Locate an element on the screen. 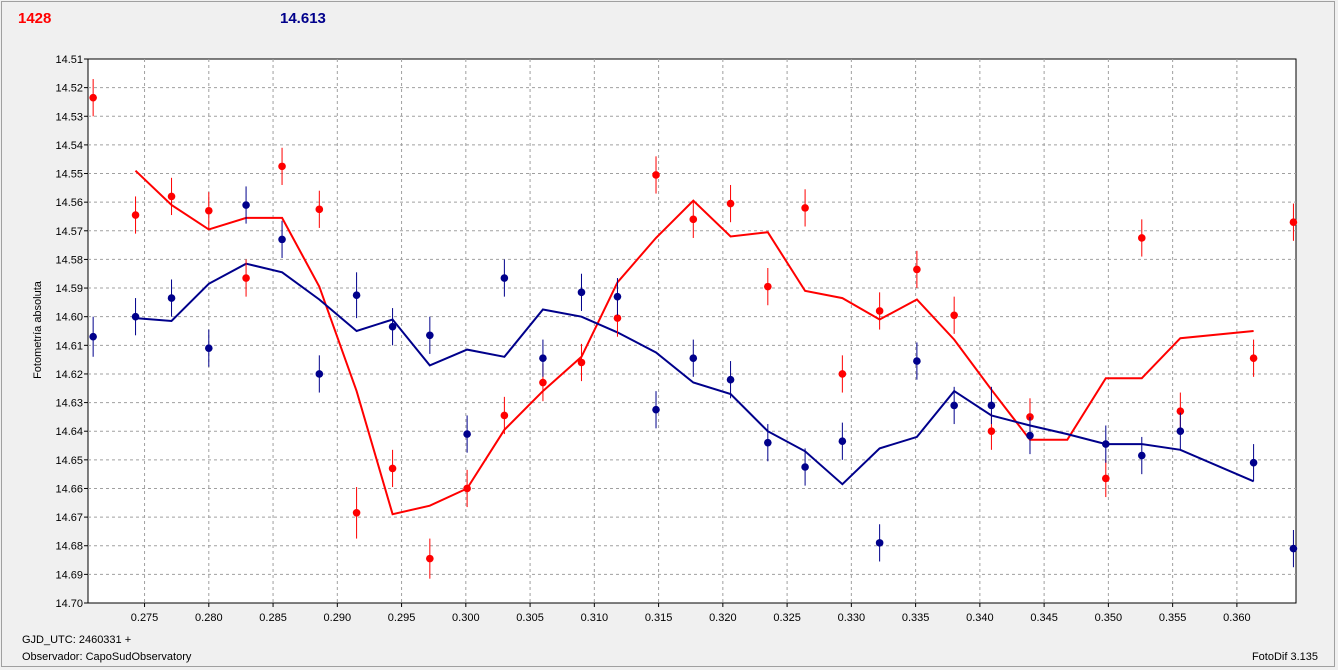 This screenshot has width=1338, height=670. y-tick-label: 14.68 is located at coordinates (69, 547).